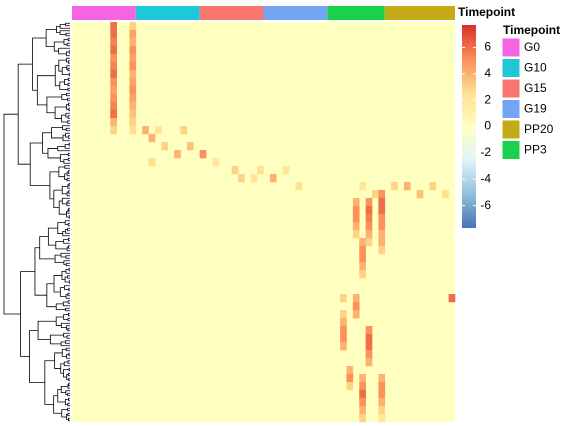  Describe the element at coordinates (487, 126) in the screenshot. I see `colorbar-tick-label: 0` at that location.